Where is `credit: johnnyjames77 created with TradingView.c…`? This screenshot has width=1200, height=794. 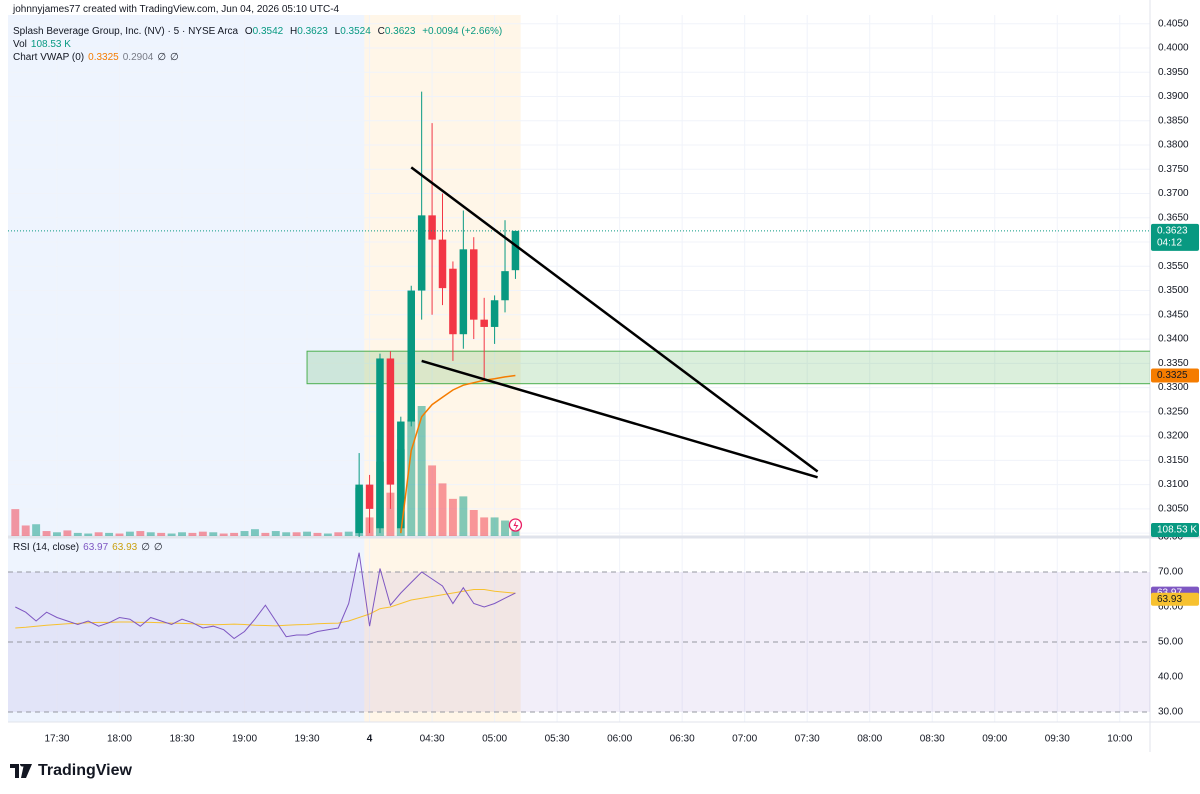 credit: johnnyjames77 created with TradingView.c… is located at coordinates (176, 9).